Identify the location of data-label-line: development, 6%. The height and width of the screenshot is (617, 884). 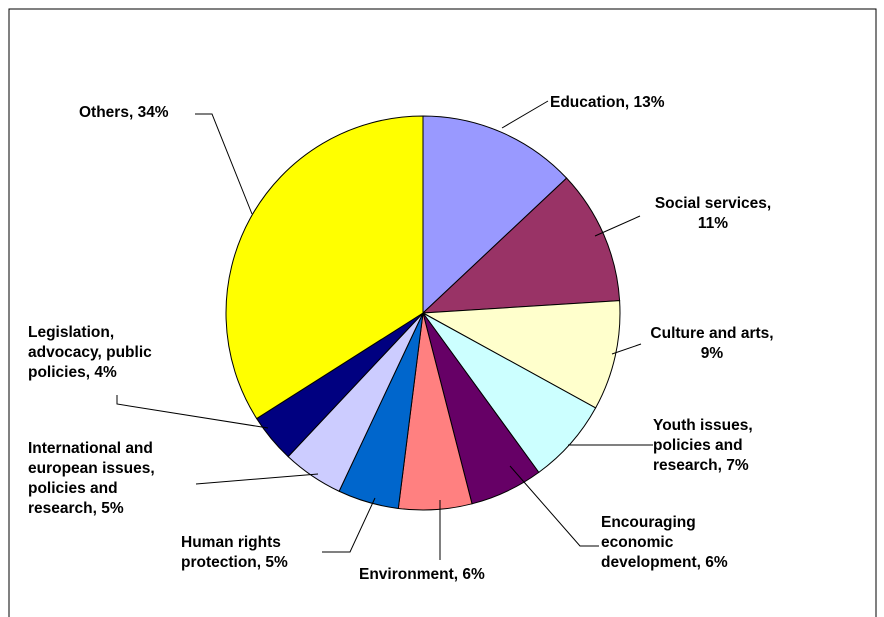
(664, 562).